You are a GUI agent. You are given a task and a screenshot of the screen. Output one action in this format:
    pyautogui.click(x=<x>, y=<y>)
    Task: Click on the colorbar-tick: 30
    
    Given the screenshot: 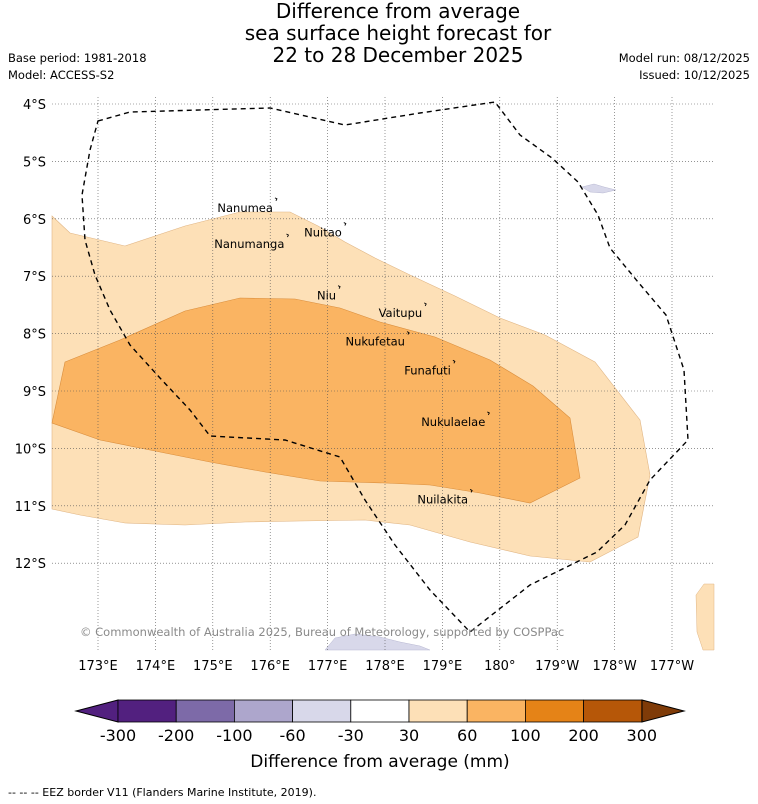 What is the action you would take?
    pyautogui.click(x=409, y=735)
    